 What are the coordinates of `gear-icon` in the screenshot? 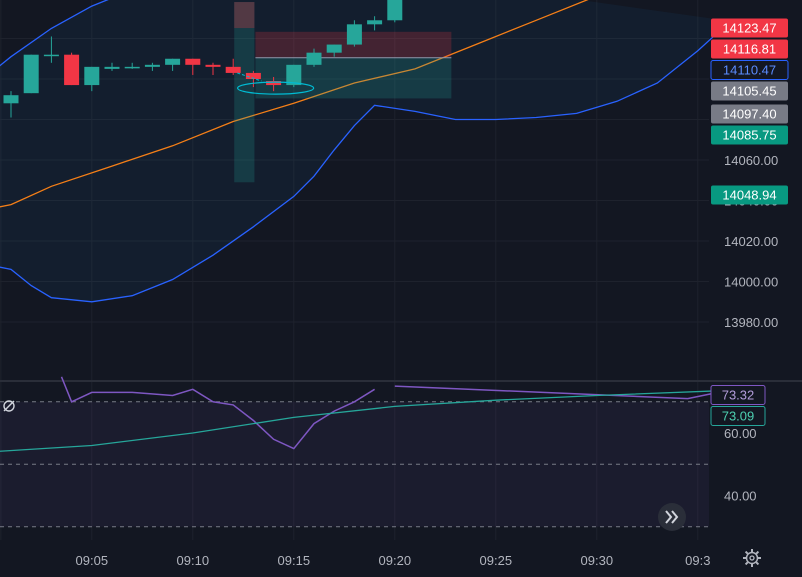 It's located at (752, 558).